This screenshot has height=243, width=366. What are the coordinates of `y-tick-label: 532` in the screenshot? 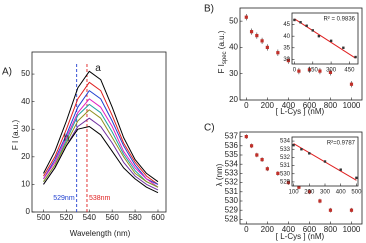 It's located at (285, 158).